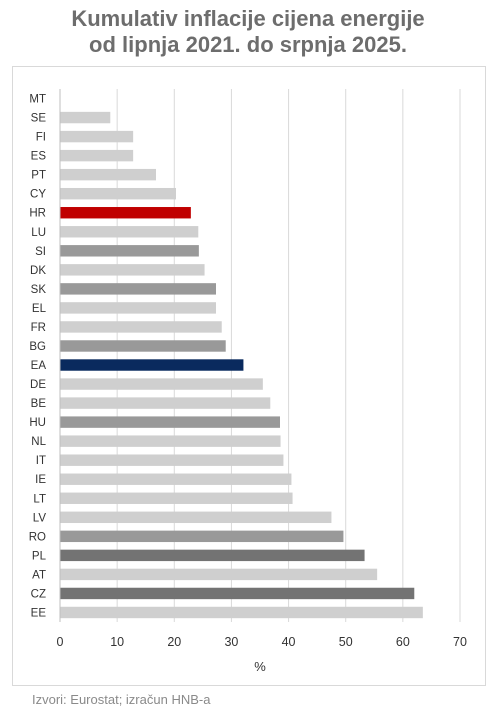 The height and width of the screenshot is (719, 496). I want to click on bar-EL, so click(138, 308).